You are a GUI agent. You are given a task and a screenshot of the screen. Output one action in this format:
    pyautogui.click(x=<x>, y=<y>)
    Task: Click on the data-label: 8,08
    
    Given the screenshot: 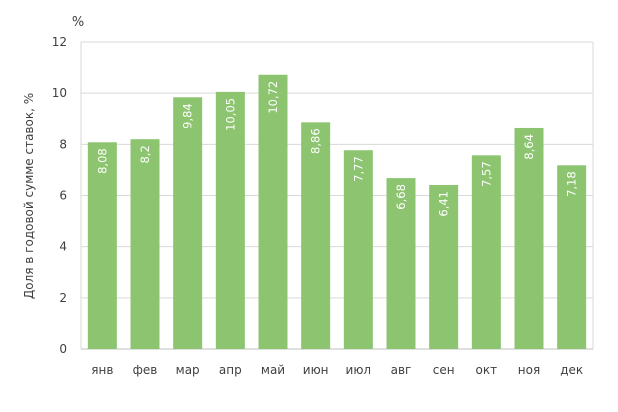 What is the action you would take?
    pyautogui.click(x=102, y=161)
    